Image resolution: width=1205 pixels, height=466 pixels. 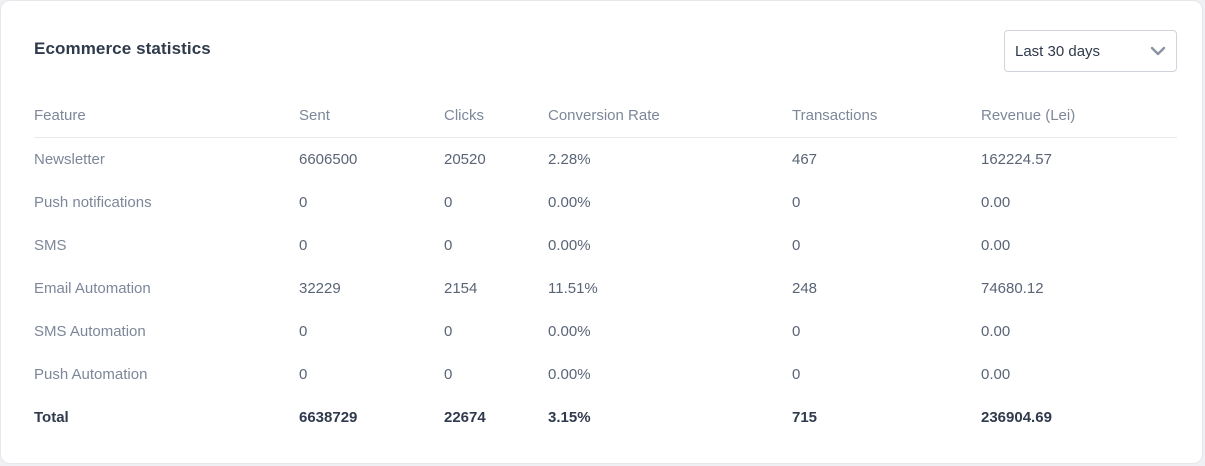 What do you see at coordinates (1158, 51) in the screenshot?
I see `chevron-down-icon` at bounding box center [1158, 51].